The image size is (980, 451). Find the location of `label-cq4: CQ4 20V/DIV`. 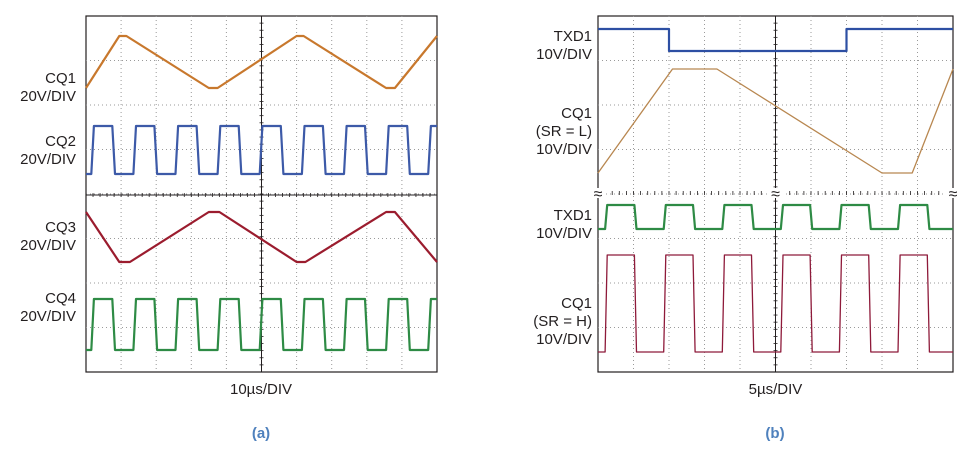

label-cq4: CQ4 20V/DIV is located at coordinates (48, 307).